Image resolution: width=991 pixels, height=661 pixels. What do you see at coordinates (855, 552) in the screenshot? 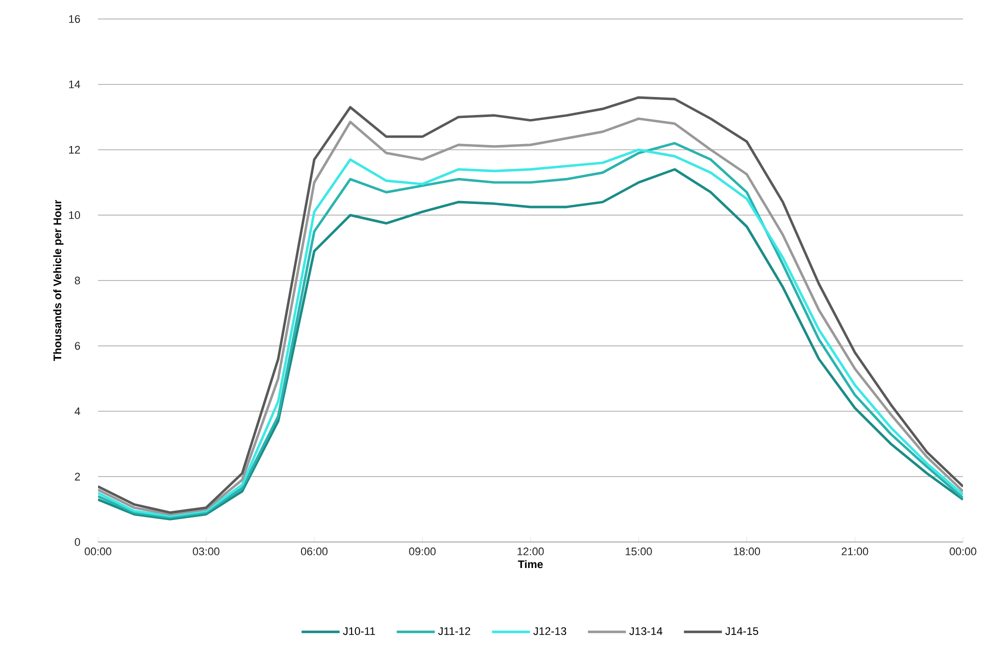
I see `x-tick-label: 21:00` at bounding box center [855, 552].